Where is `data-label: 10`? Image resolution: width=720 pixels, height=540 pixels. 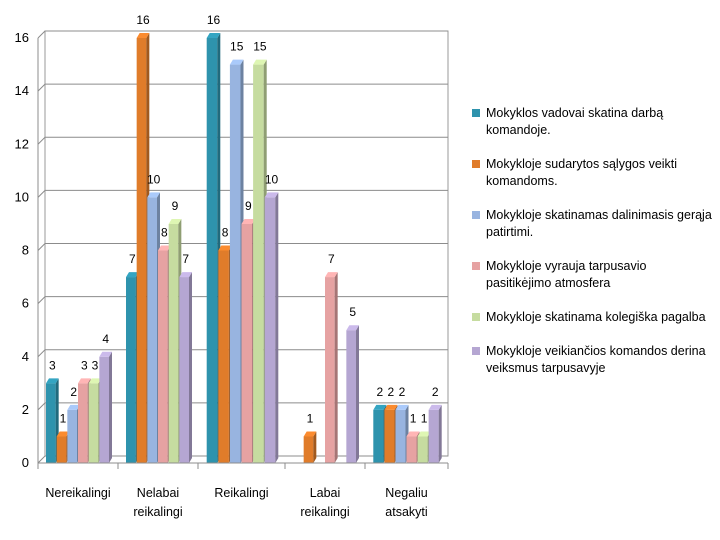 data-label: 10 is located at coordinates (272, 179).